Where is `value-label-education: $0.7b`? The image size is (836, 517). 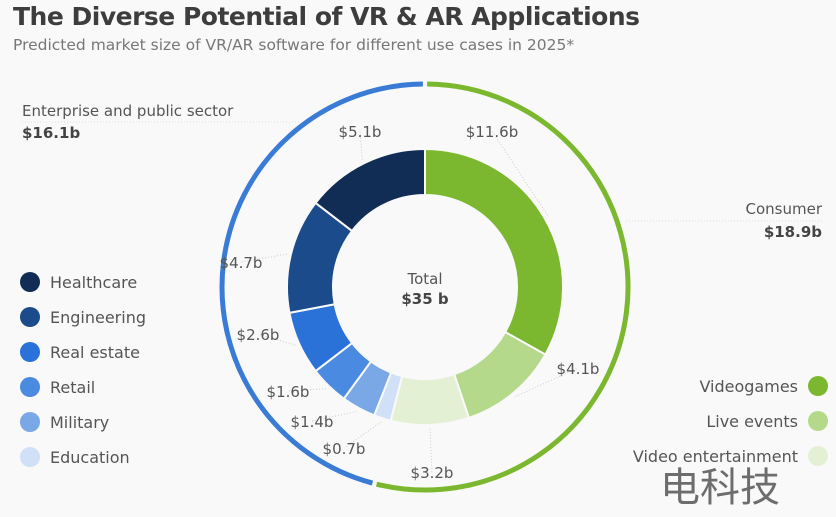 value-label-education: $0.7b is located at coordinates (344, 449).